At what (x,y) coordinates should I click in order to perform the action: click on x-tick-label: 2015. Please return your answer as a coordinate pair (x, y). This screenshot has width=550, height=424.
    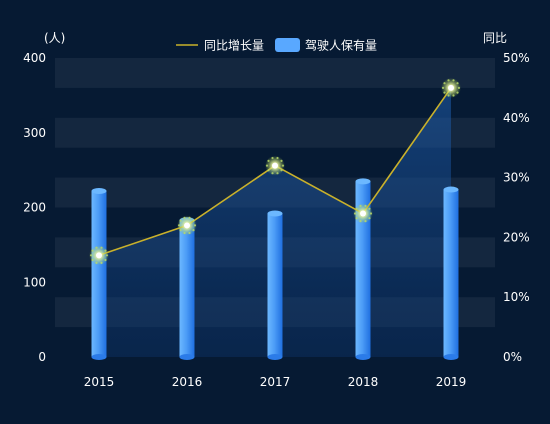
    Looking at the image, I should click on (99, 382).